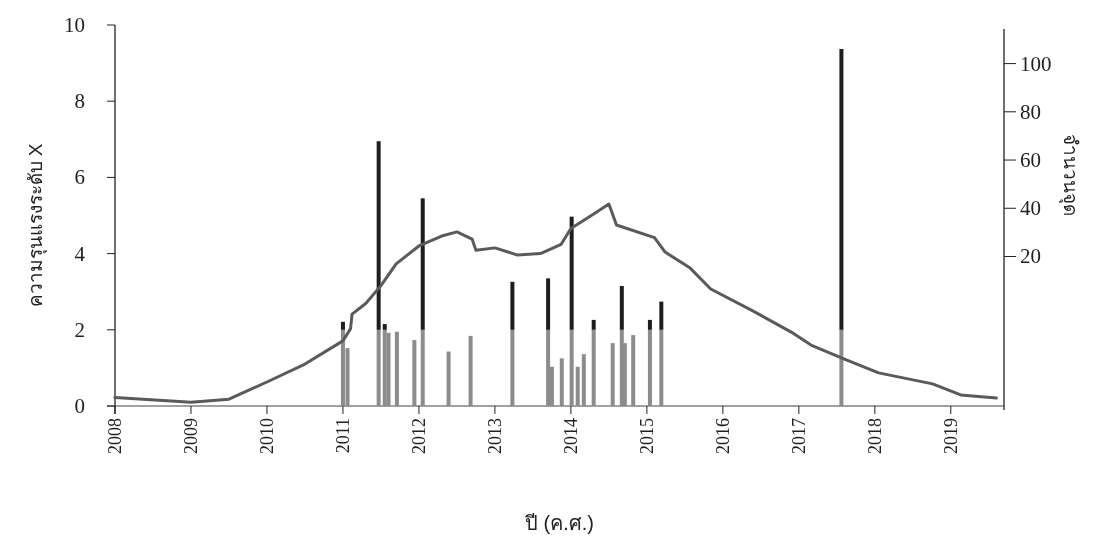 This screenshot has height=541, width=1098. Describe the element at coordinates (74, 25) in the screenshot. I see `y-tick-label: 10` at that location.